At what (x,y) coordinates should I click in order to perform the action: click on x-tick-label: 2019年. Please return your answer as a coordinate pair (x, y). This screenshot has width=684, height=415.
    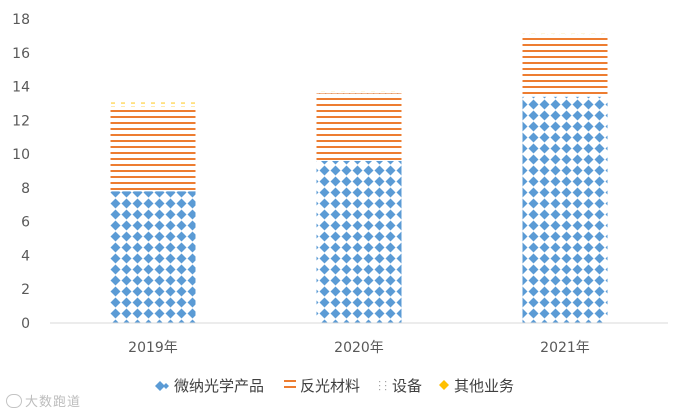
    Looking at the image, I should click on (153, 348).